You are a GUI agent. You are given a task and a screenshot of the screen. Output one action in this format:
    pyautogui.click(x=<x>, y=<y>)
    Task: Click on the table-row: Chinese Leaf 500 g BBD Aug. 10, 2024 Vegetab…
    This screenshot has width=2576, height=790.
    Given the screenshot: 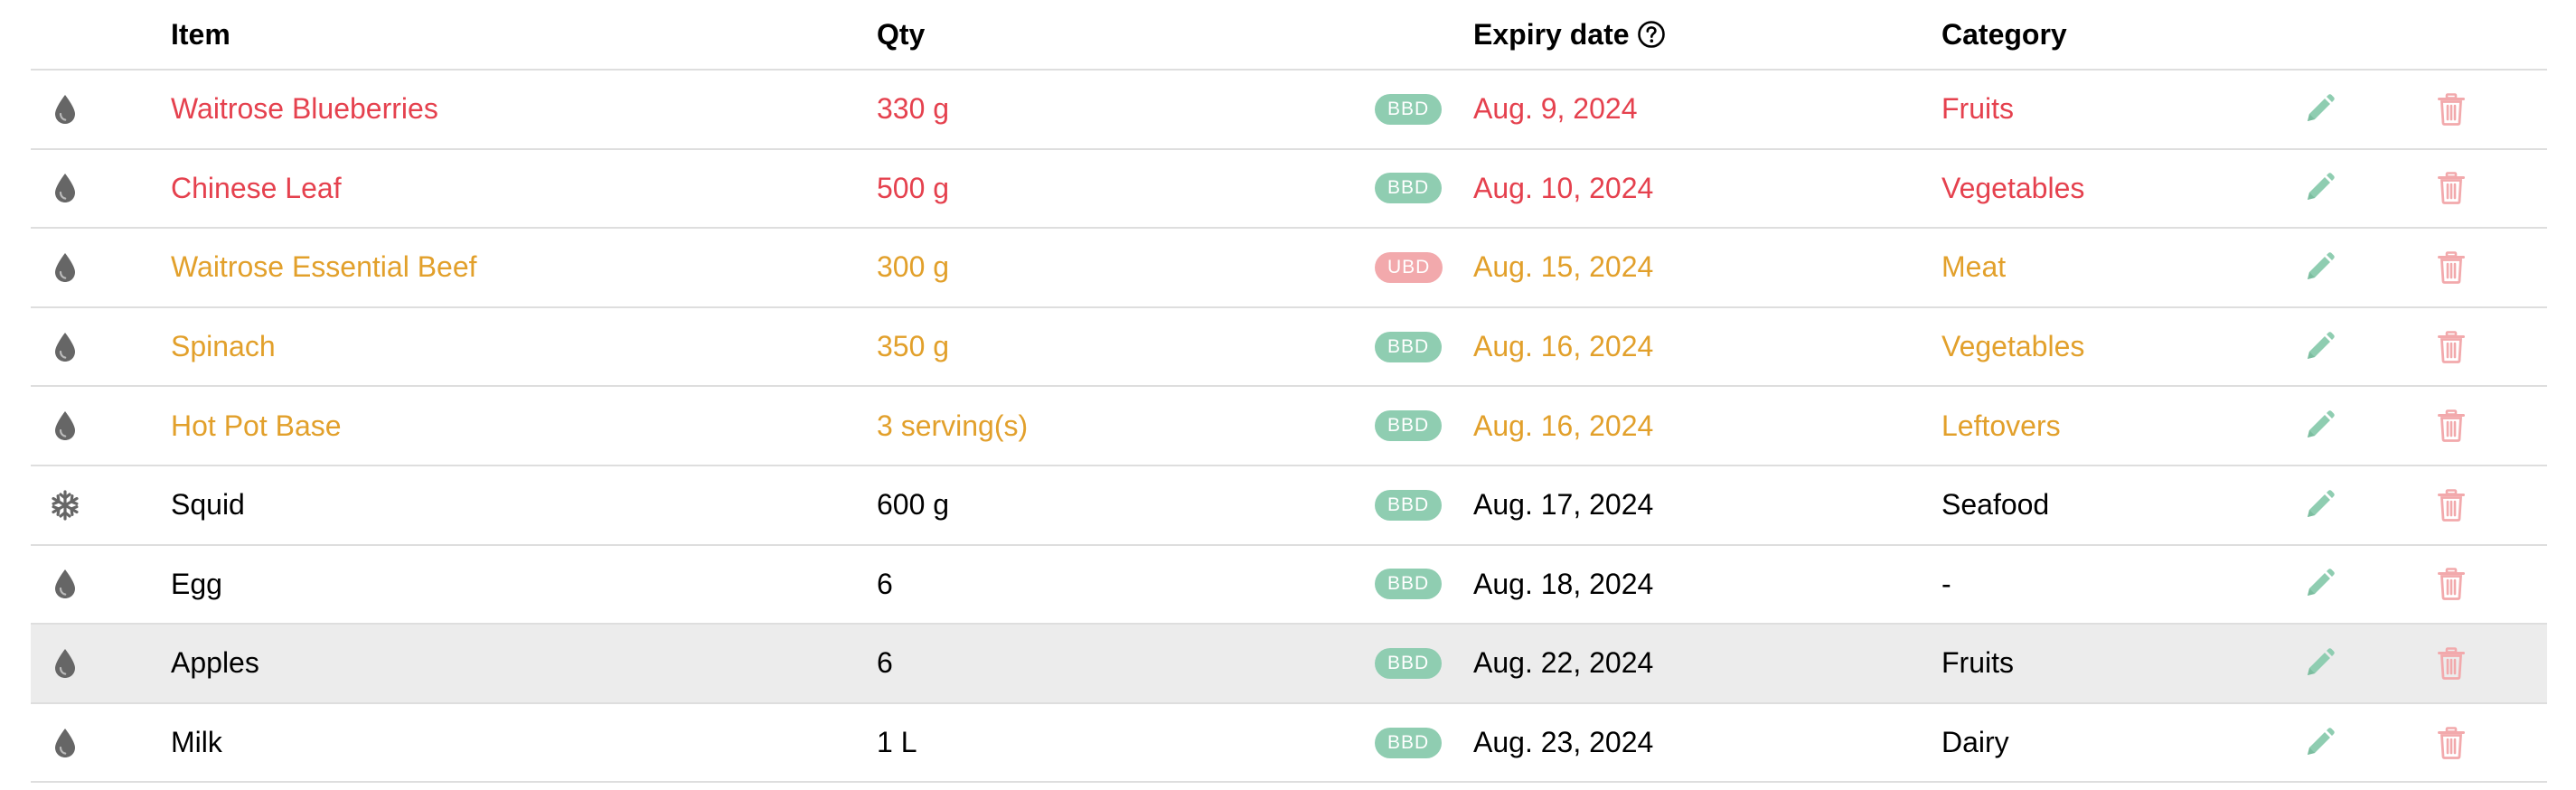 What is the action you would take?
    pyautogui.click(x=1289, y=190)
    